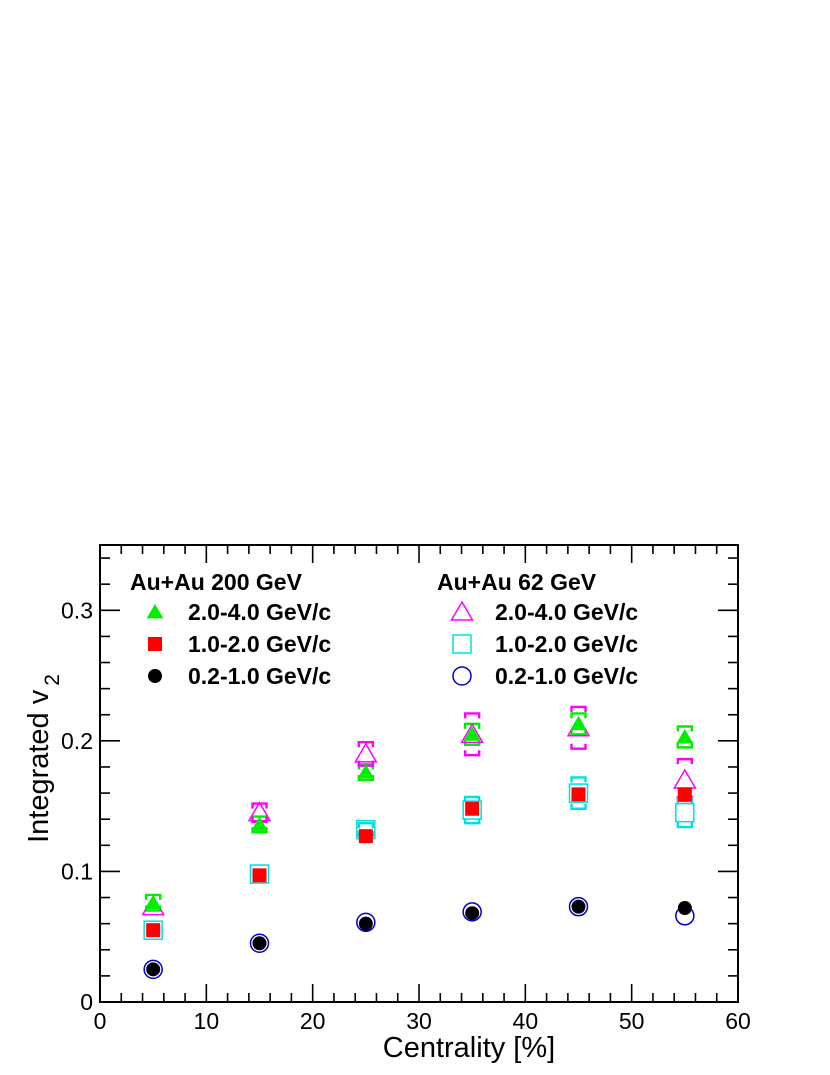 Image resolution: width=830 pixels, height=1075 pixels. I want to click on y-axis-title: Integrated v 2, so click(43, 758).